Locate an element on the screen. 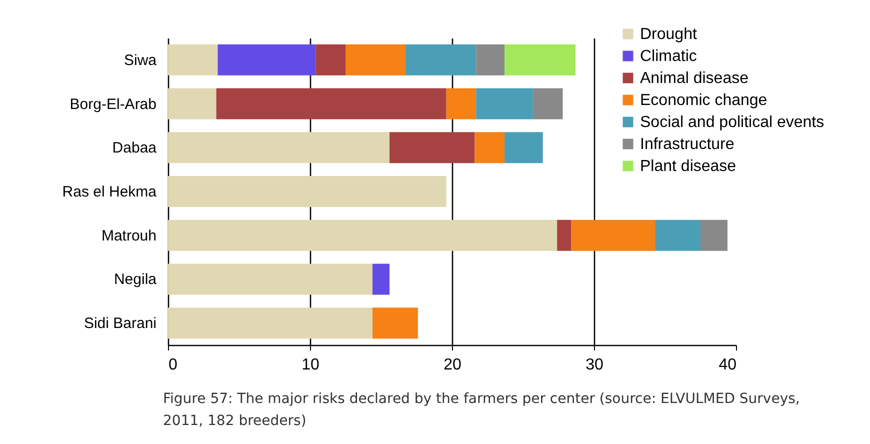  y-tick-label: Matrouh is located at coordinates (128, 235).